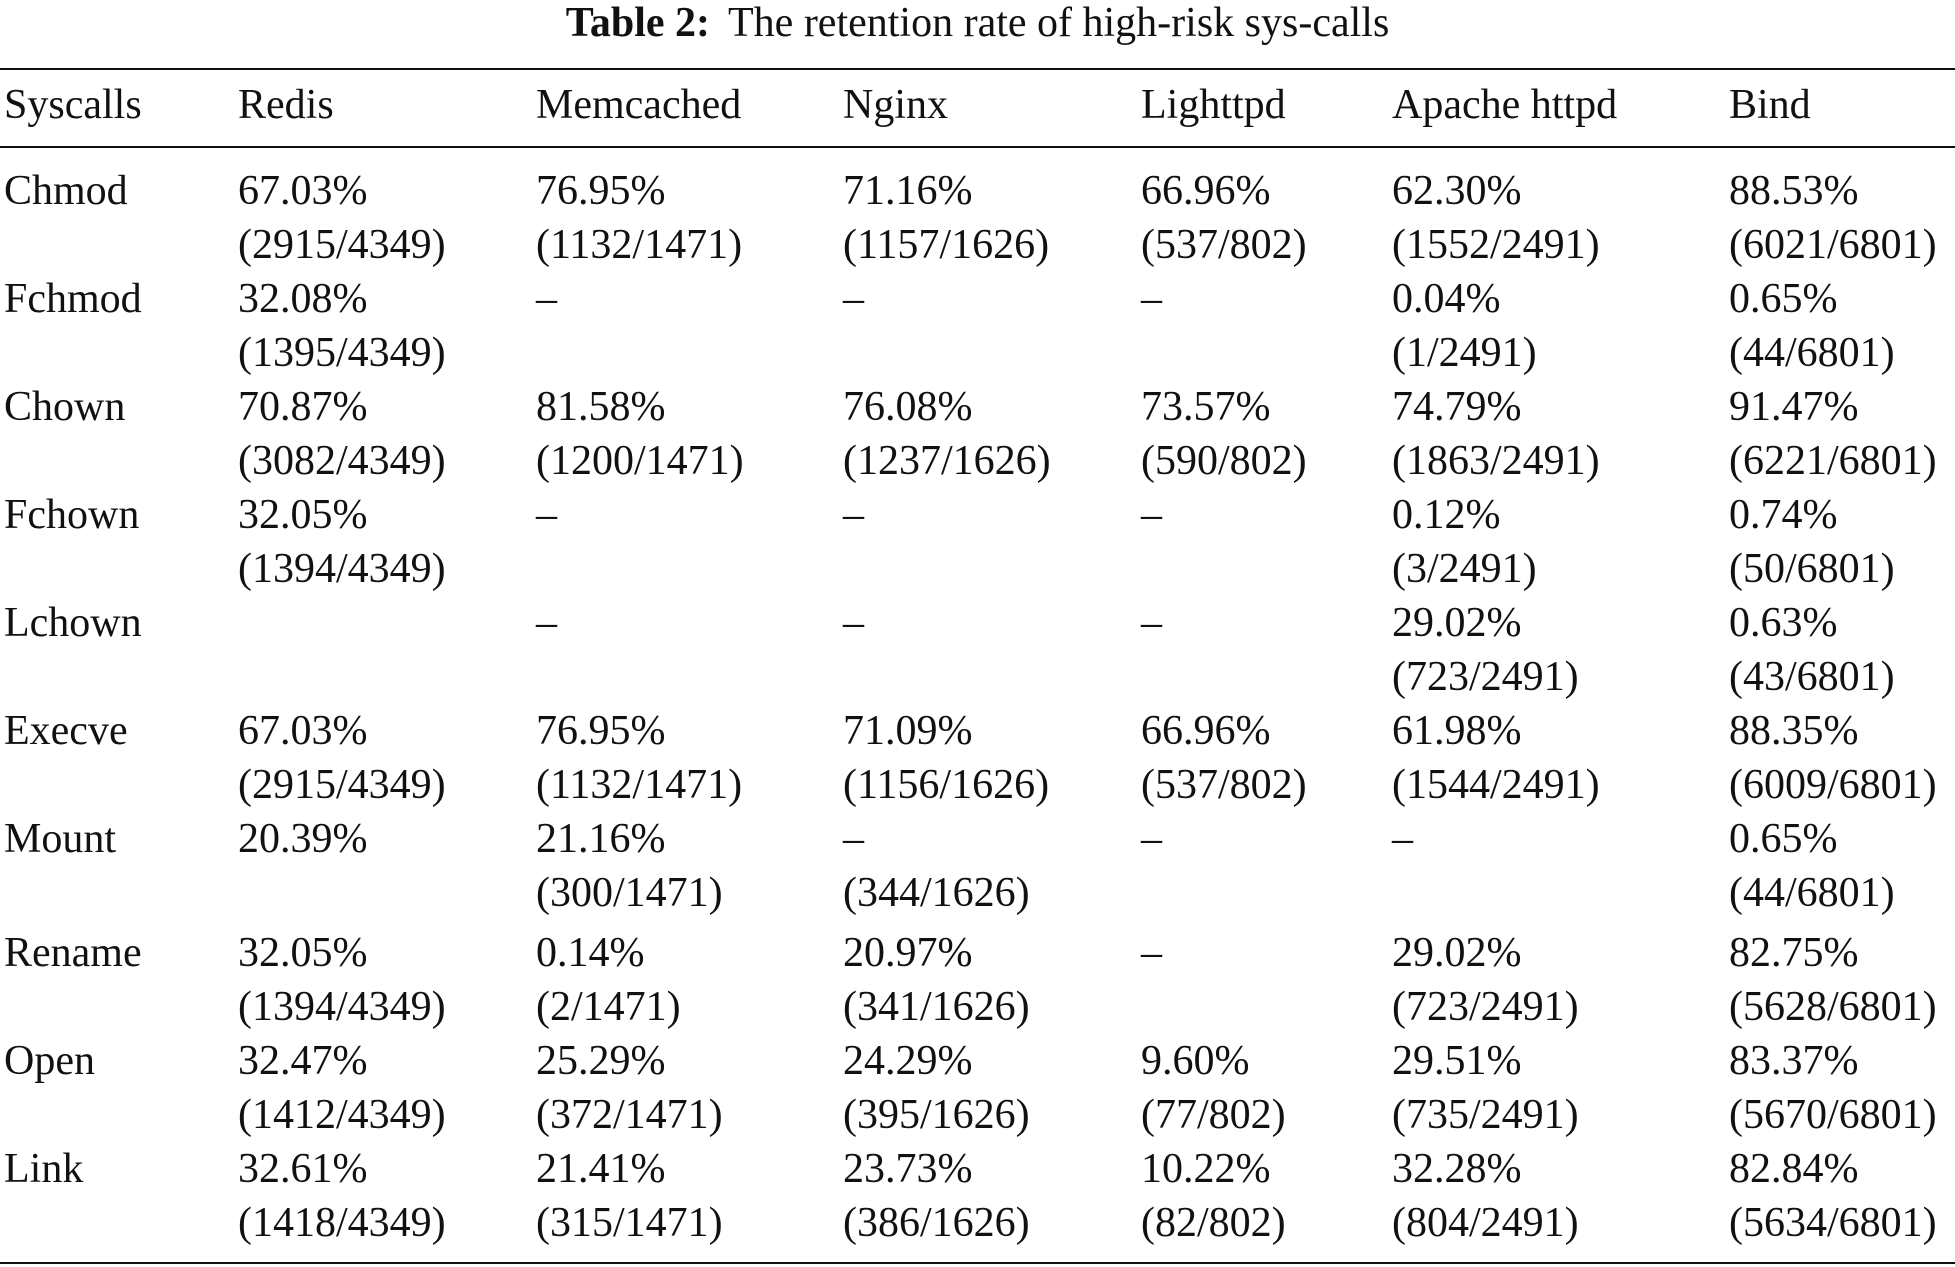 This screenshot has height=1267, width=1955. Describe the element at coordinates (342, 980) in the screenshot. I see `table-cell: 32.05% (1394/4349)` at that location.